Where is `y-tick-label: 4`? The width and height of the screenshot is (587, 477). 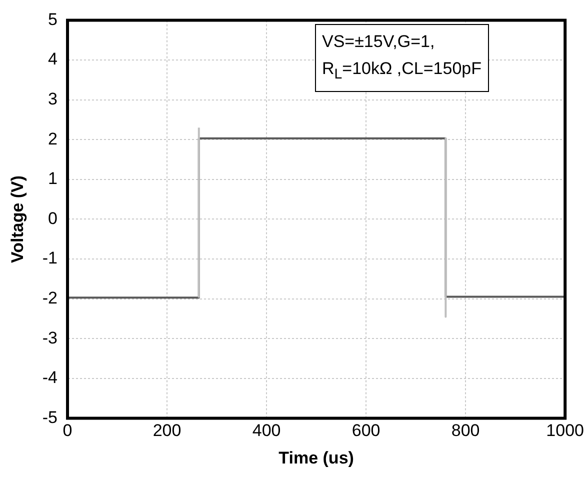
y-tick-label: 4 is located at coordinates (53, 59).